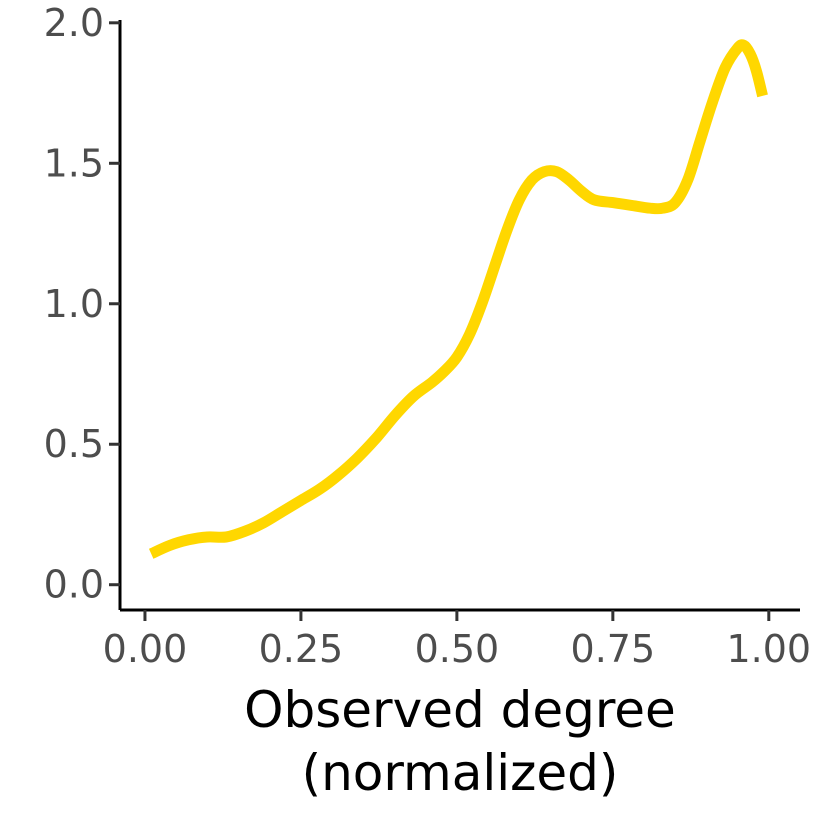  What do you see at coordinates (74, 585) in the screenshot?
I see `y-tick-label: 0.0` at bounding box center [74, 585].